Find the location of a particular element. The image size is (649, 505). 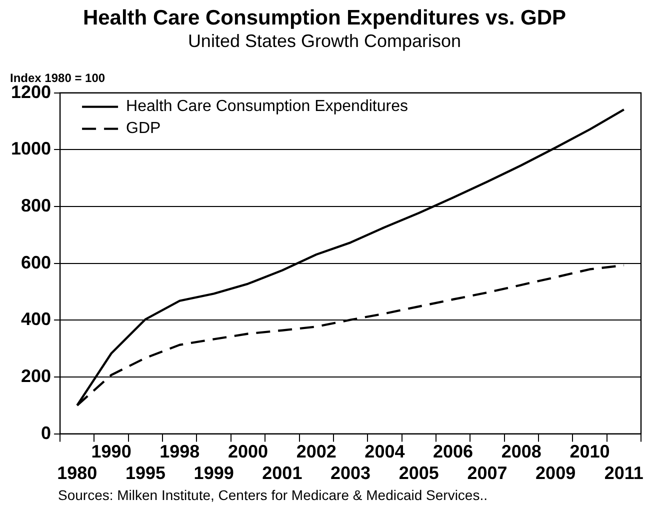

y-tick-label: 600 is located at coordinates (36, 262).